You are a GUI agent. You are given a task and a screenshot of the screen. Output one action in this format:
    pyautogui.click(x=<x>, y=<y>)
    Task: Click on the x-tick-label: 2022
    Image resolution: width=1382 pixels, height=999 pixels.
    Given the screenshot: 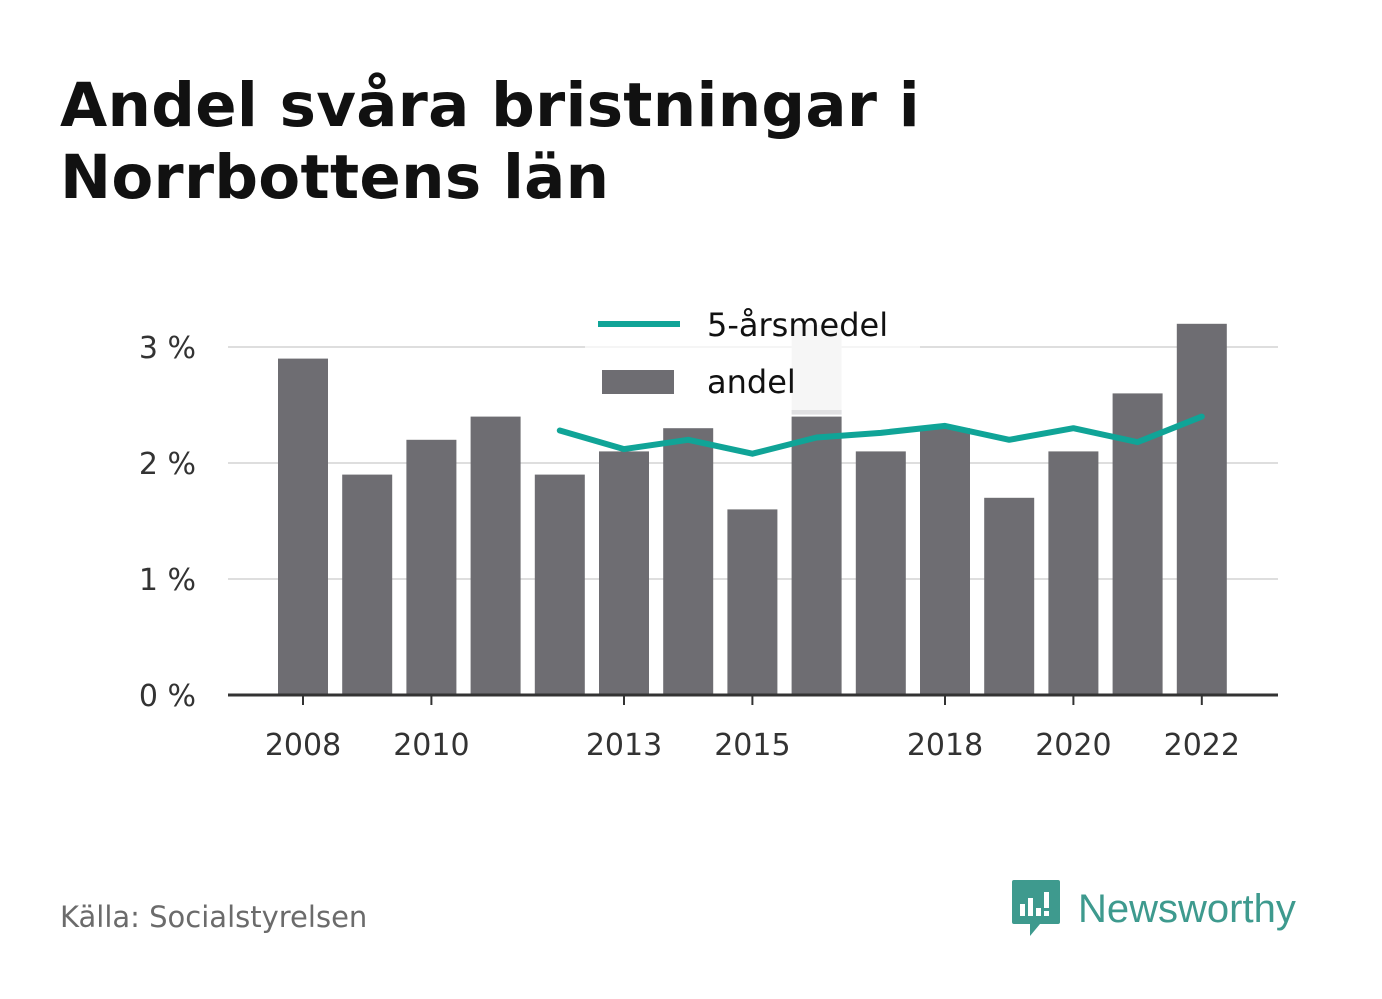 What is the action you would take?
    pyautogui.click(x=1202, y=745)
    